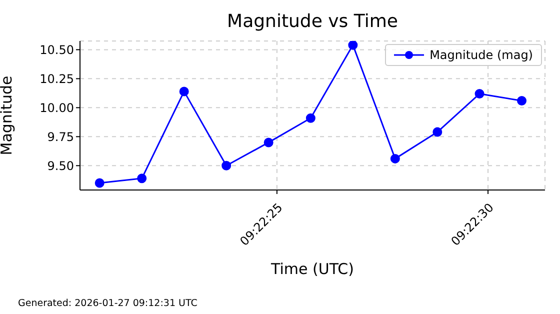 This screenshot has height=314, width=560. Describe the element at coordinates (57, 79) in the screenshot. I see `y-tick-label: 10.25` at that location.